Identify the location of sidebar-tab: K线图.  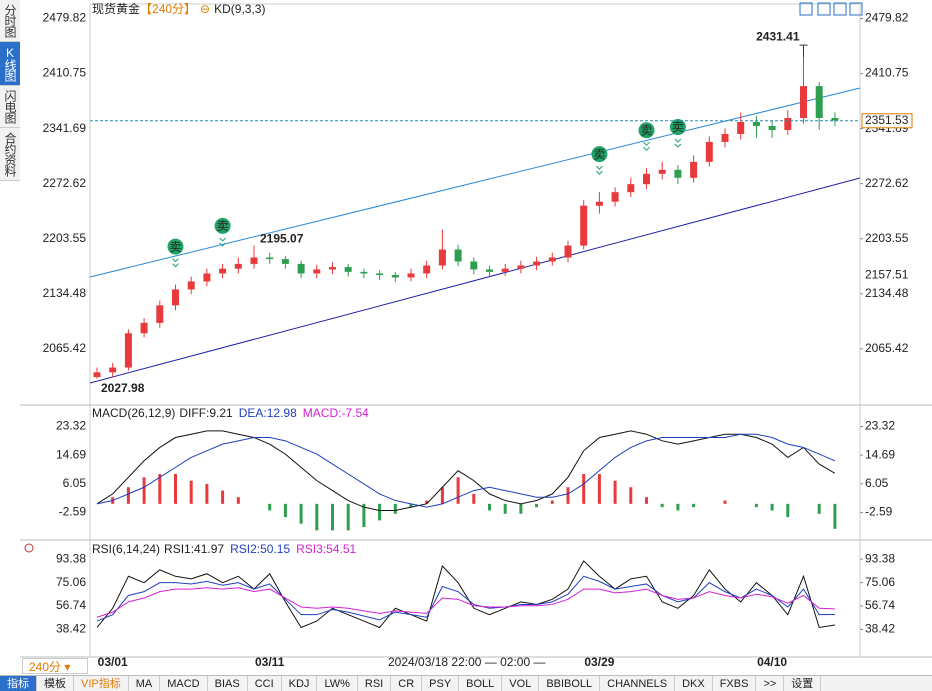
(10, 64).